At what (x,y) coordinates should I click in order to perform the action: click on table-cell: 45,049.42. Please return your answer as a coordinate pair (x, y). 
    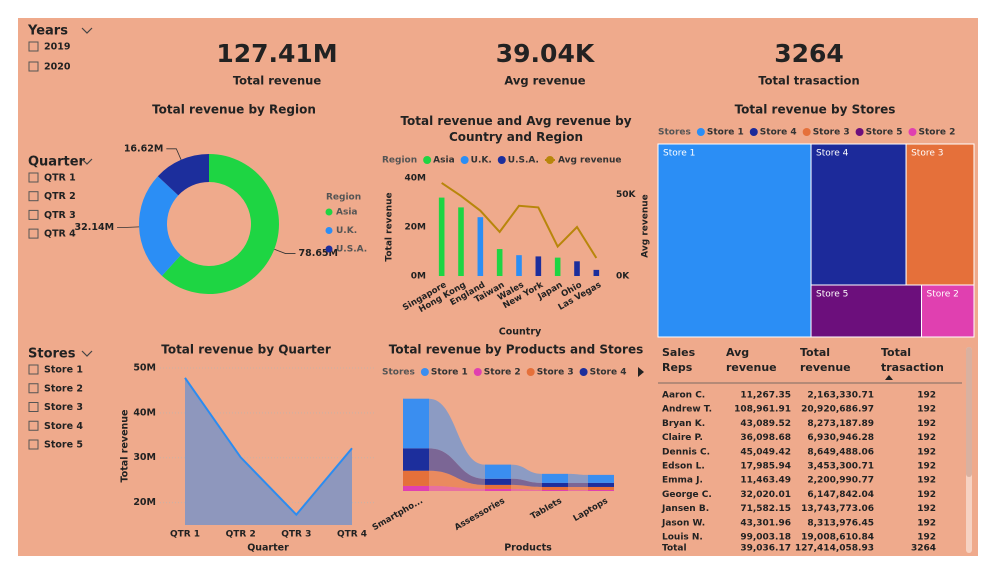
    Looking at the image, I should click on (765, 452).